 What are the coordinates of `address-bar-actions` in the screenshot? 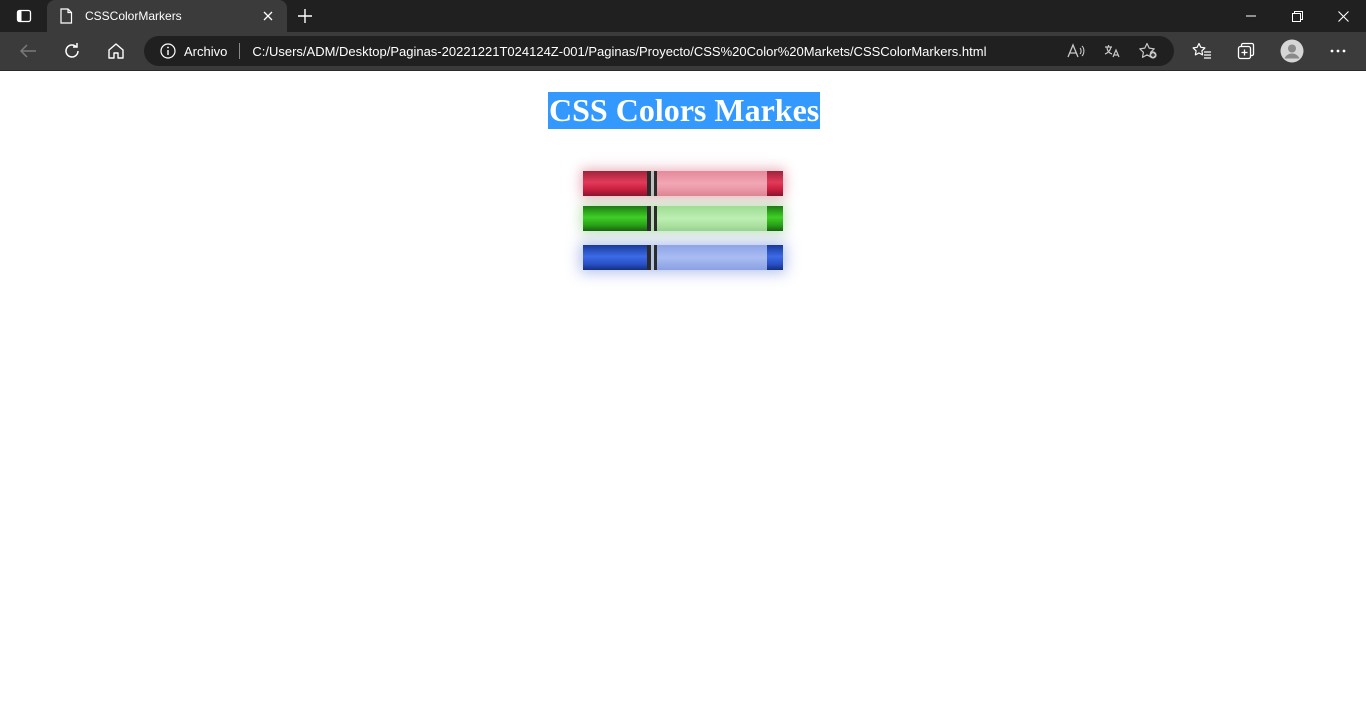 It's located at (1112, 51).